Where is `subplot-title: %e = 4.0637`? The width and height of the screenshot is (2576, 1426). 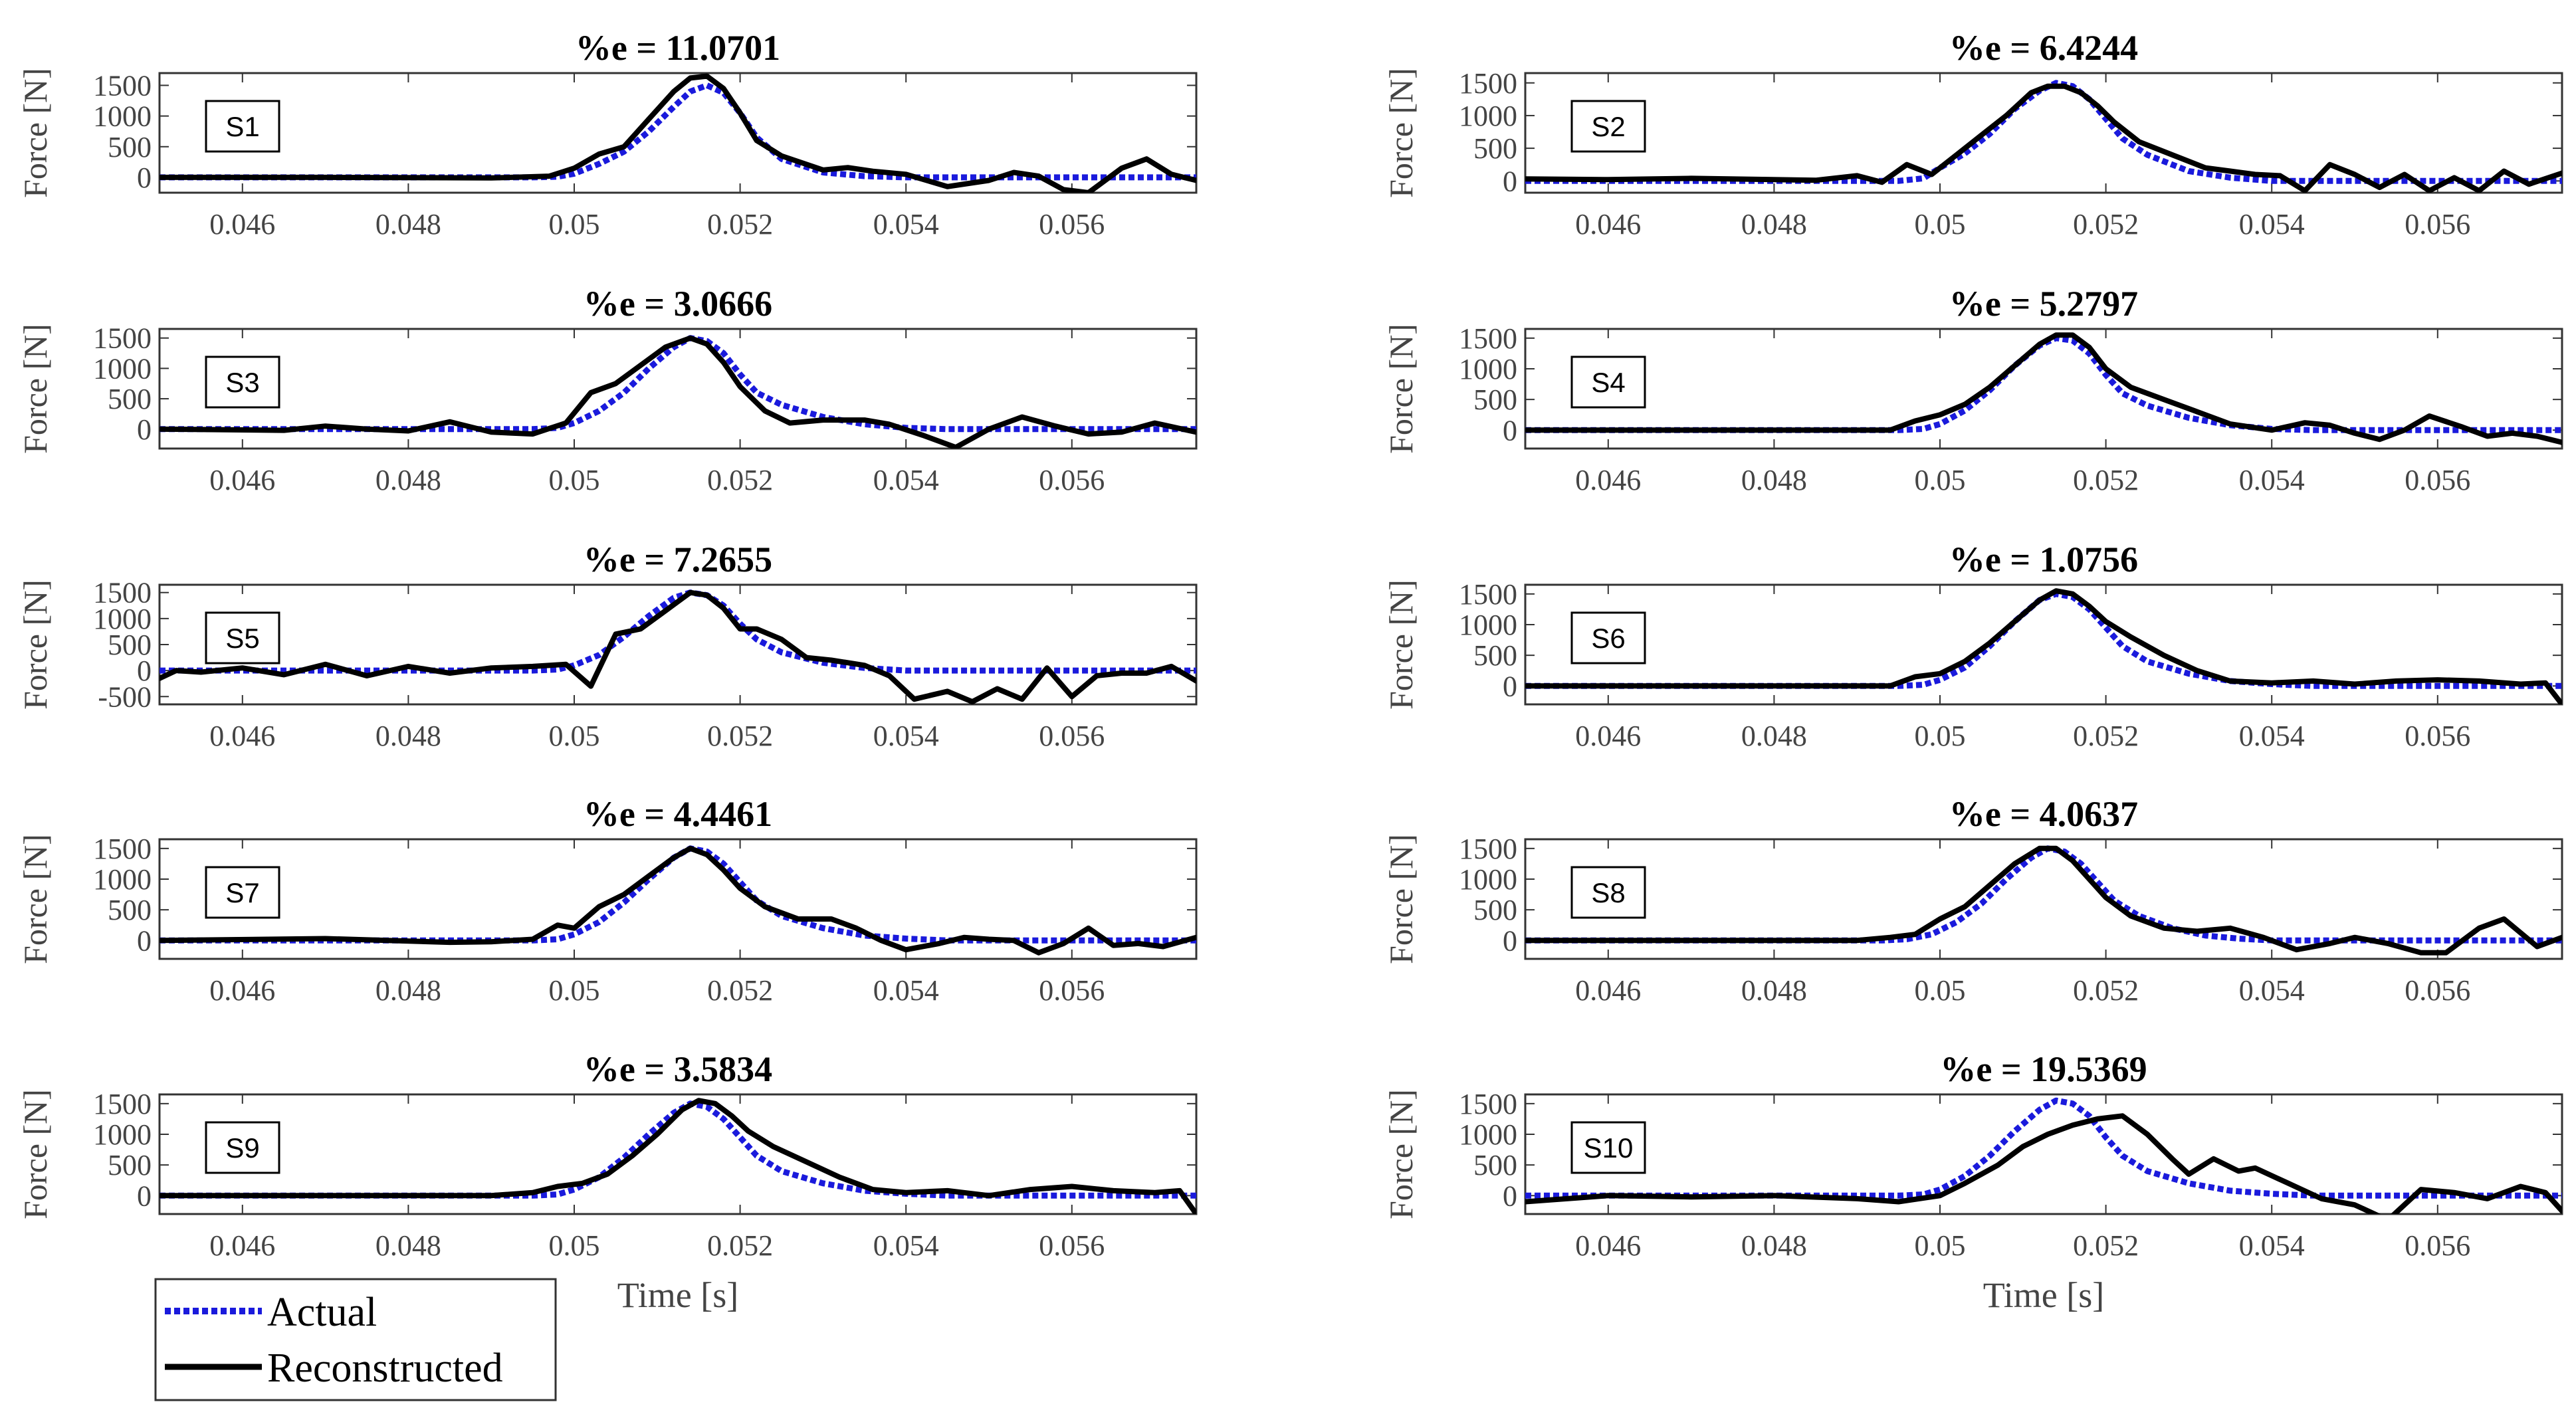
subplot-title: %e = 4.0637 is located at coordinates (2043, 814).